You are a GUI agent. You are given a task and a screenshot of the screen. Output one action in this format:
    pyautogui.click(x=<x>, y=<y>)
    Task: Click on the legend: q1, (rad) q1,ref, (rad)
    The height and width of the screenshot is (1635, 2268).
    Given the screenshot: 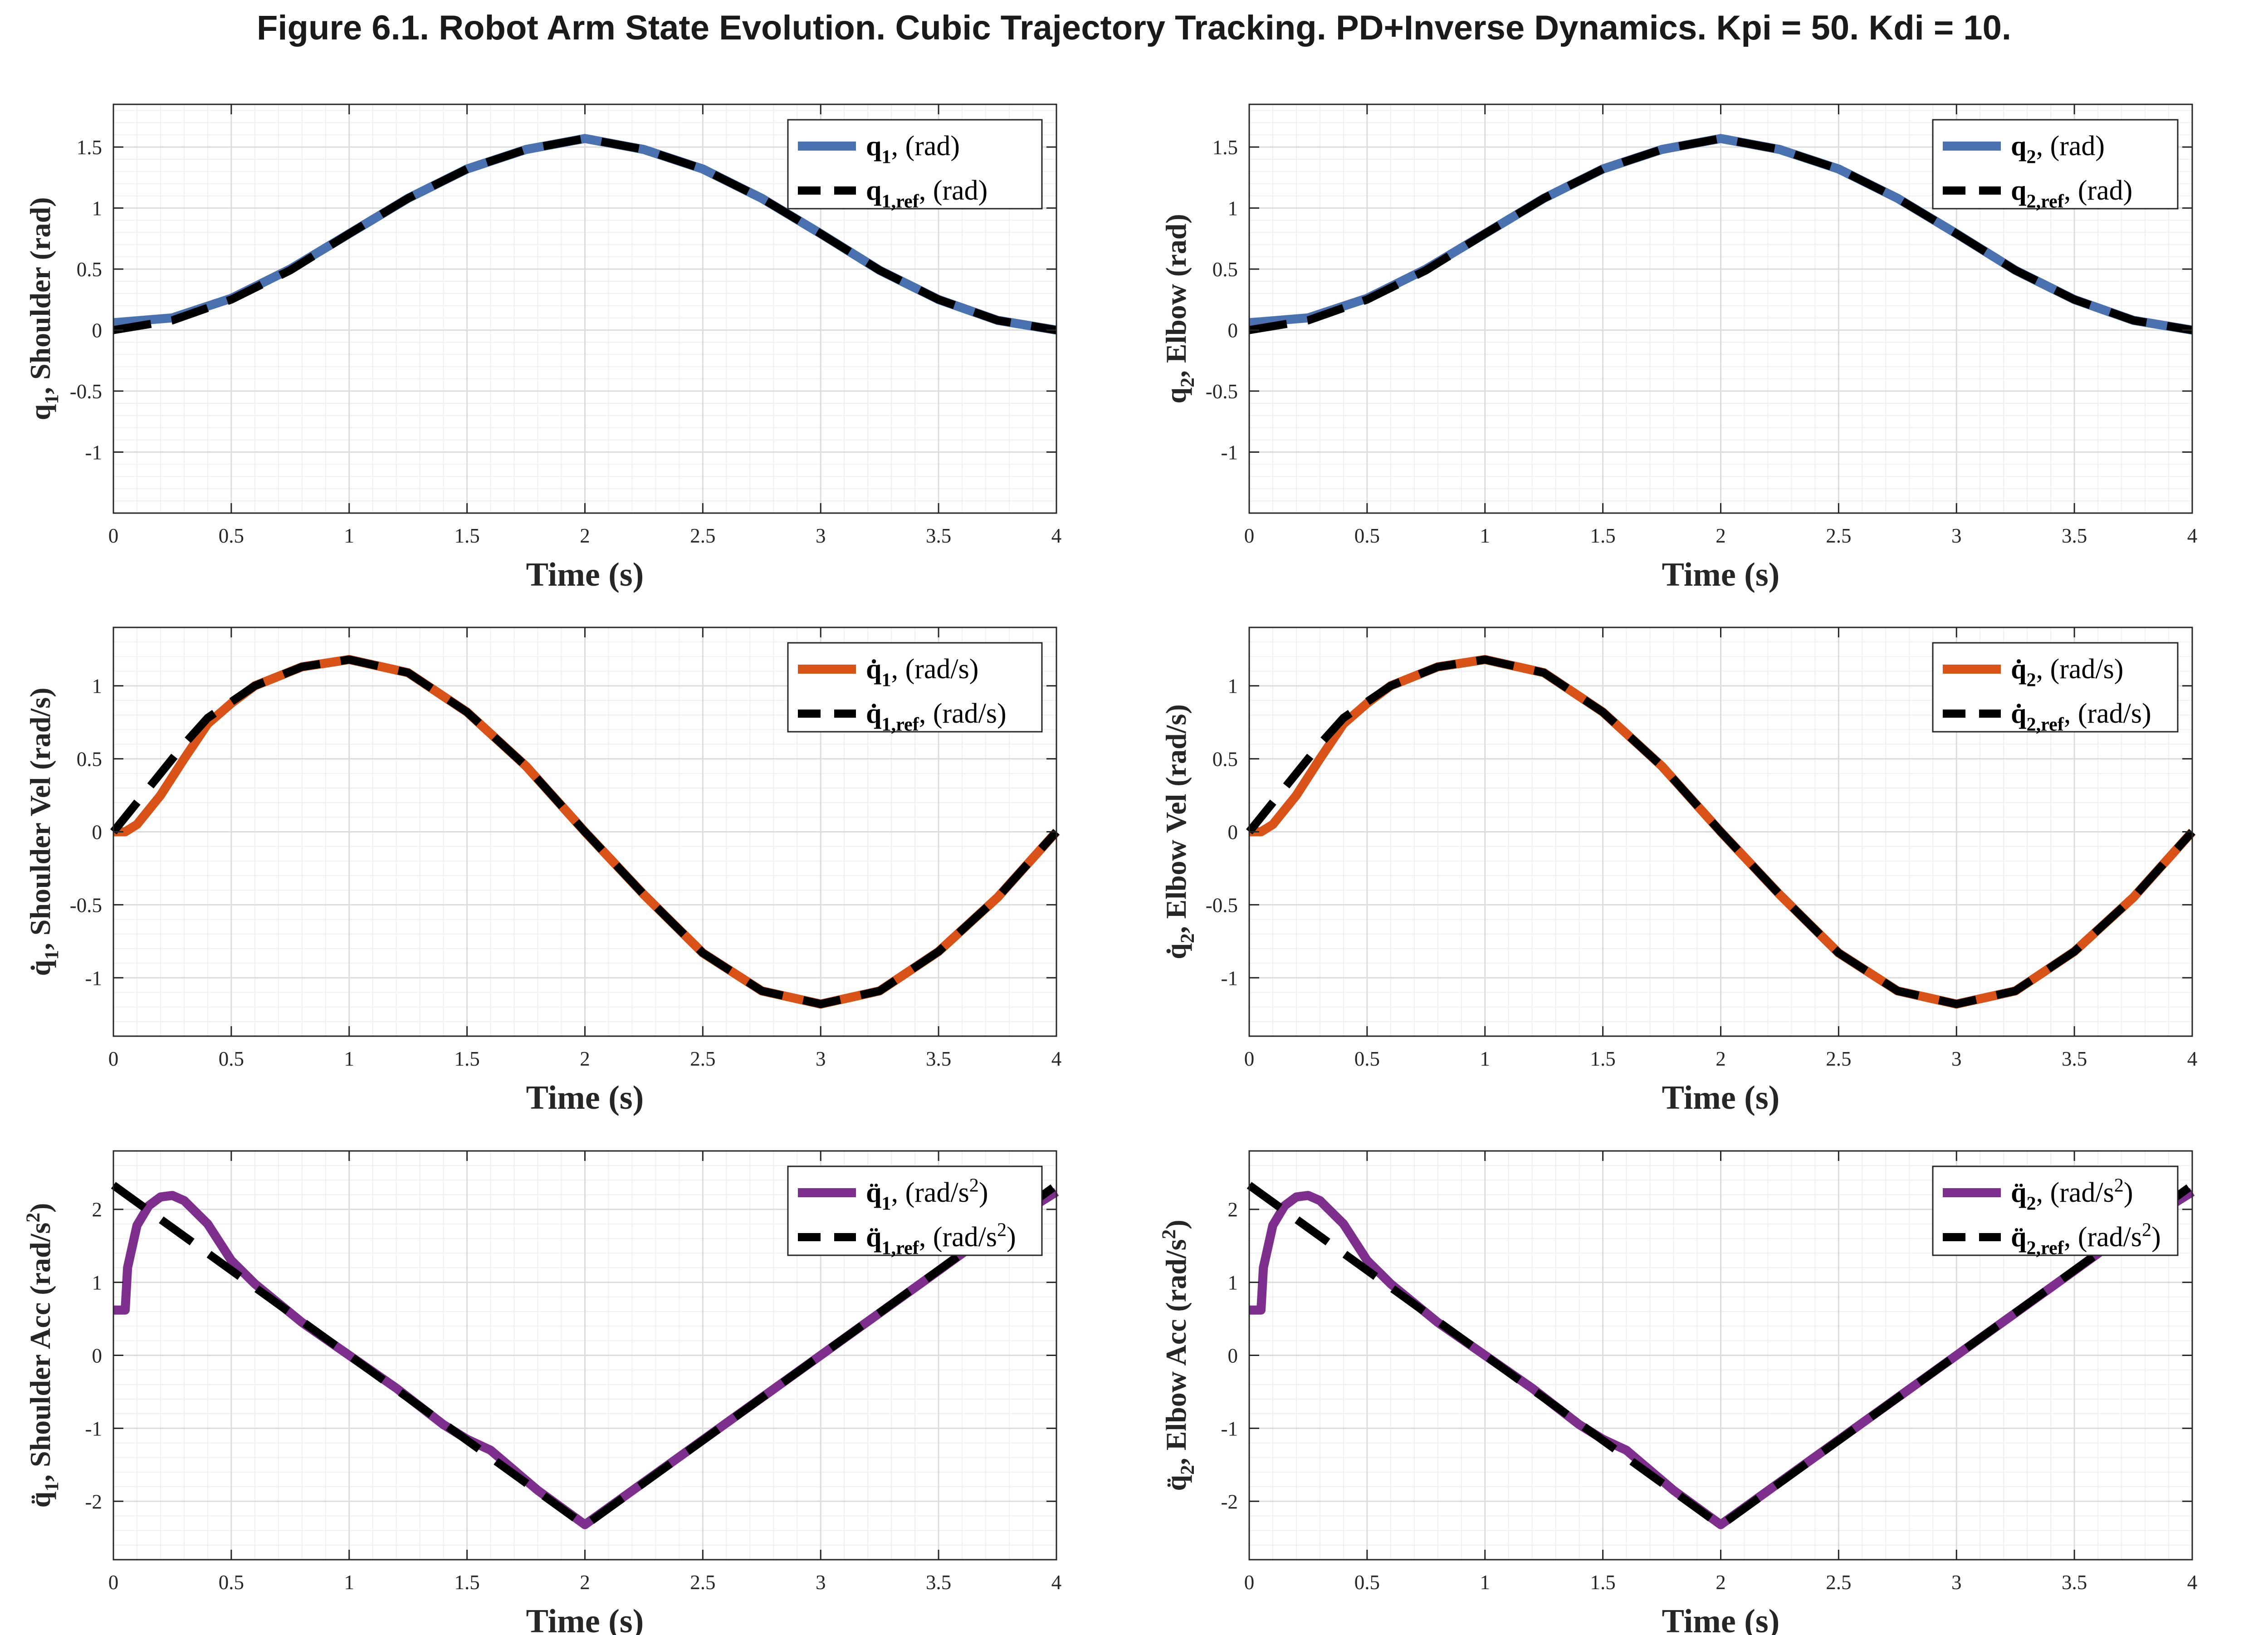 What is the action you would take?
    pyautogui.click(x=915, y=165)
    